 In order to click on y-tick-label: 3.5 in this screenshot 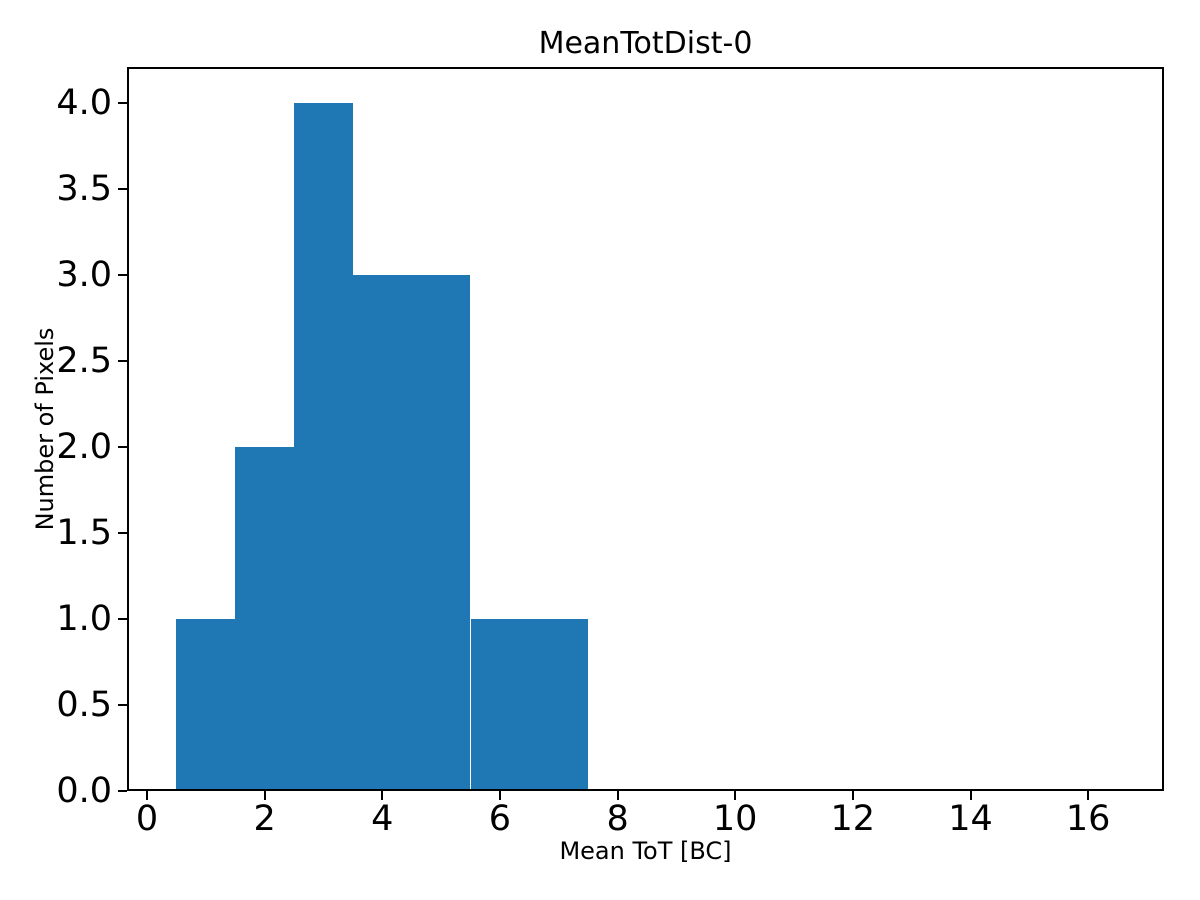, I will do `click(84, 188)`.